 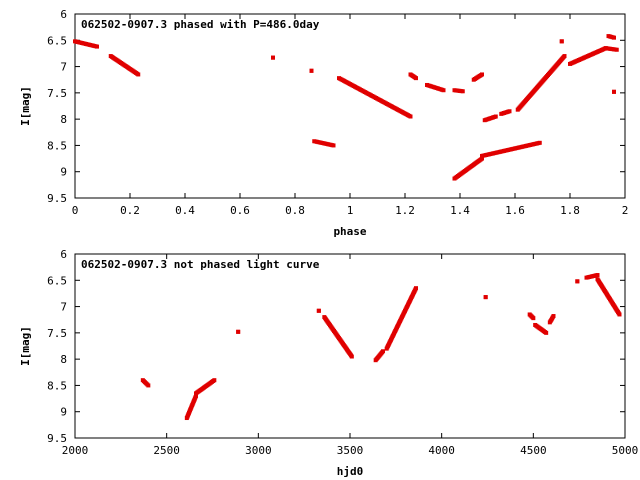 What do you see at coordinates (350, 450) in the screenshot?
I see `x-tick-label: 3500` at bounding box center [350, 450].